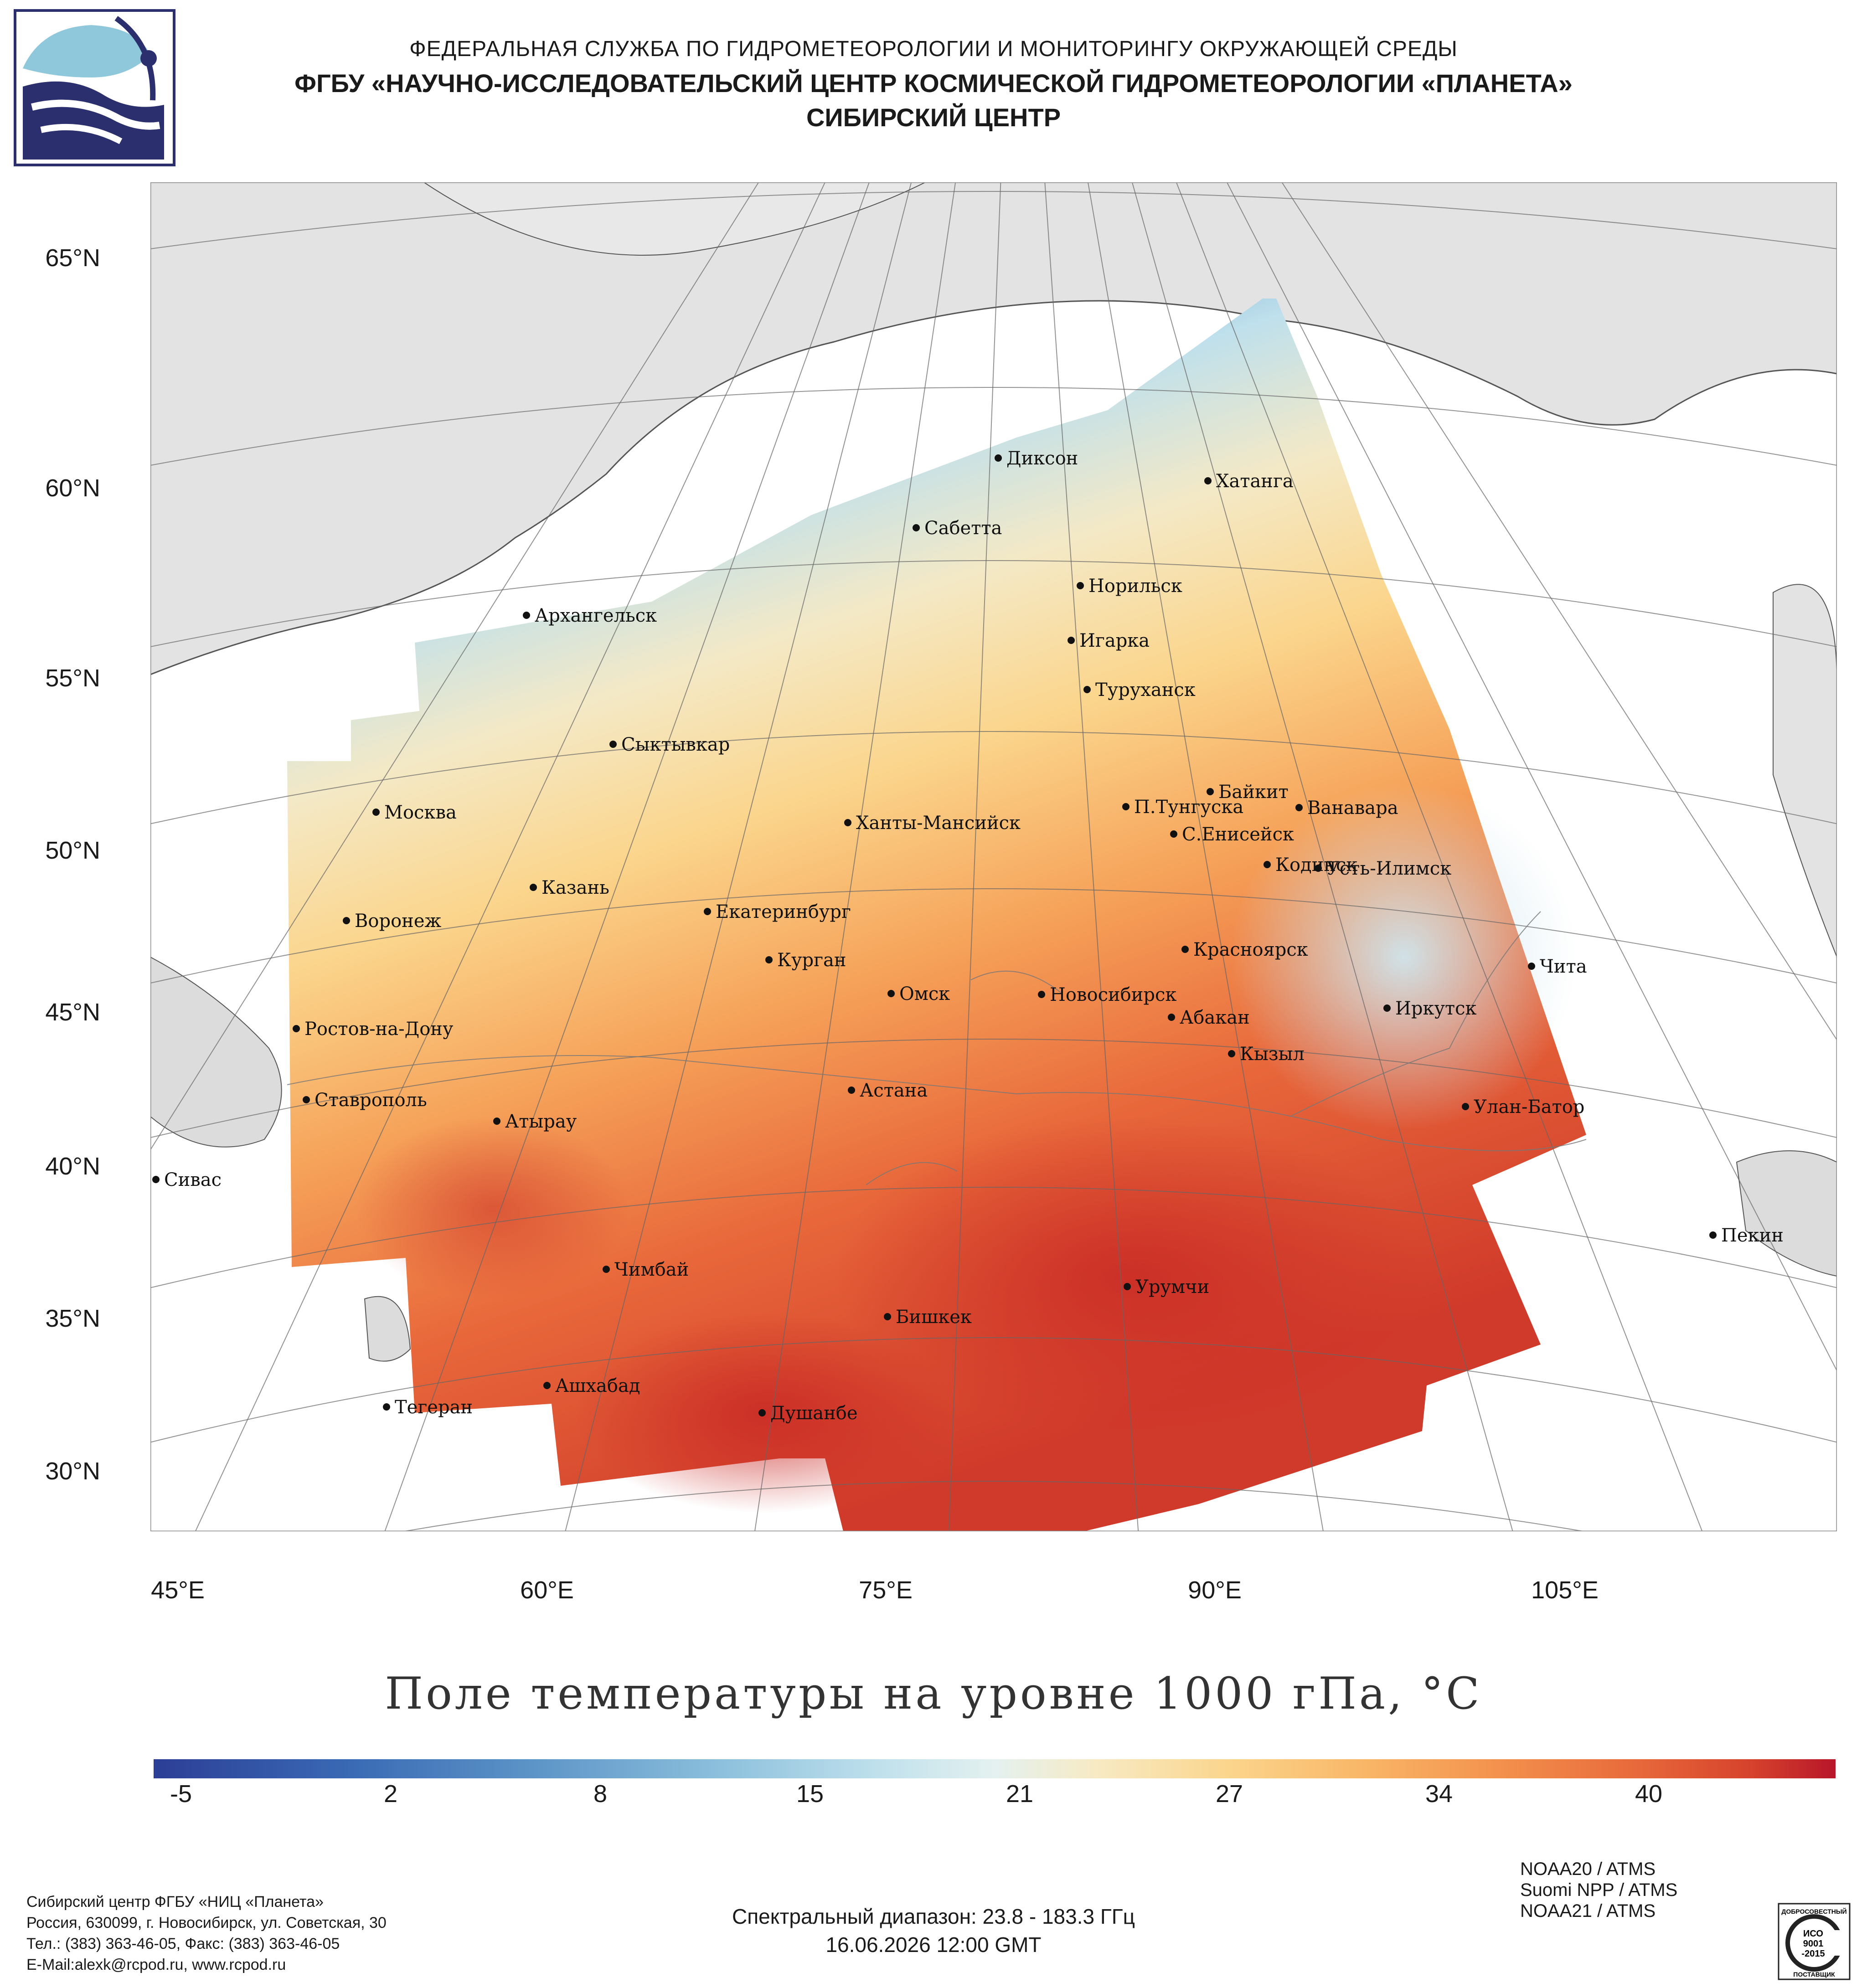  I want to click on city-label: Байкит, so click(1253, 792).